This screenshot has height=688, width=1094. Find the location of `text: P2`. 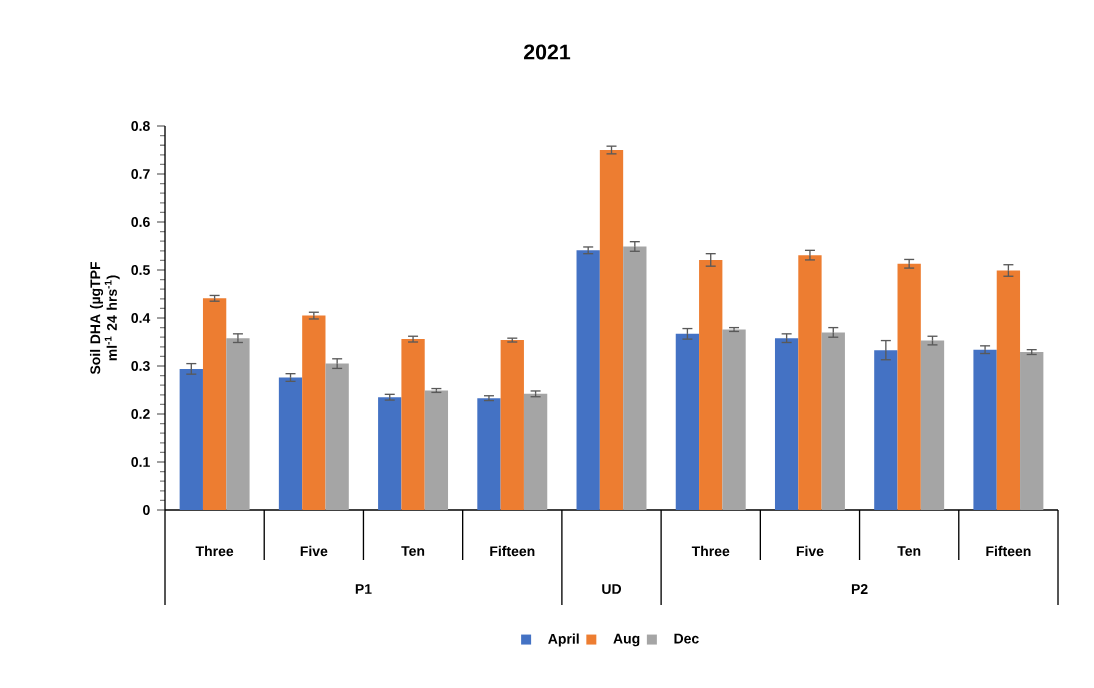

text: P2 is located at coordinates (859, 589).